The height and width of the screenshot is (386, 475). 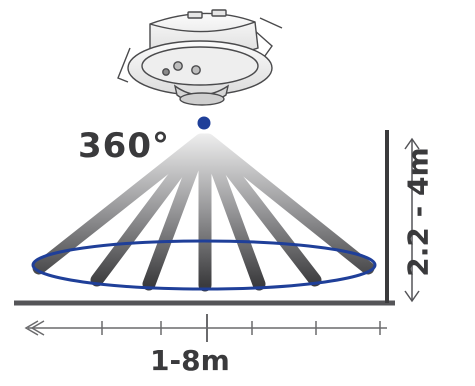 What do you see at coordinates (200, 57) in the screenshot?
I see `ceiling-pir-motion-sensor-icon` at bounding box center [200, 57].